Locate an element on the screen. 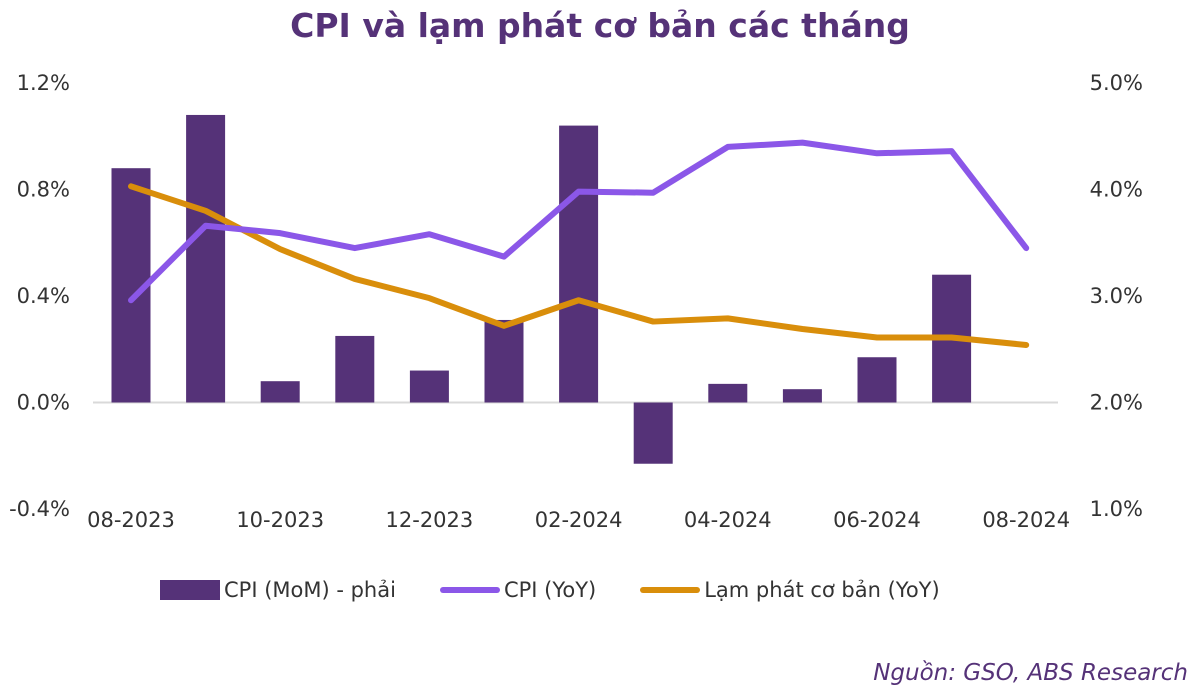 The height and width of the screenshot is (692, 1200). bar-12-2023 is located at coordinates (429, 386).